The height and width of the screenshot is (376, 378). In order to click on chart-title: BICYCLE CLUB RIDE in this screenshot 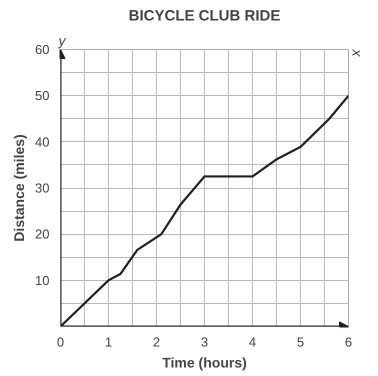, I will do `click(204, 16)`.